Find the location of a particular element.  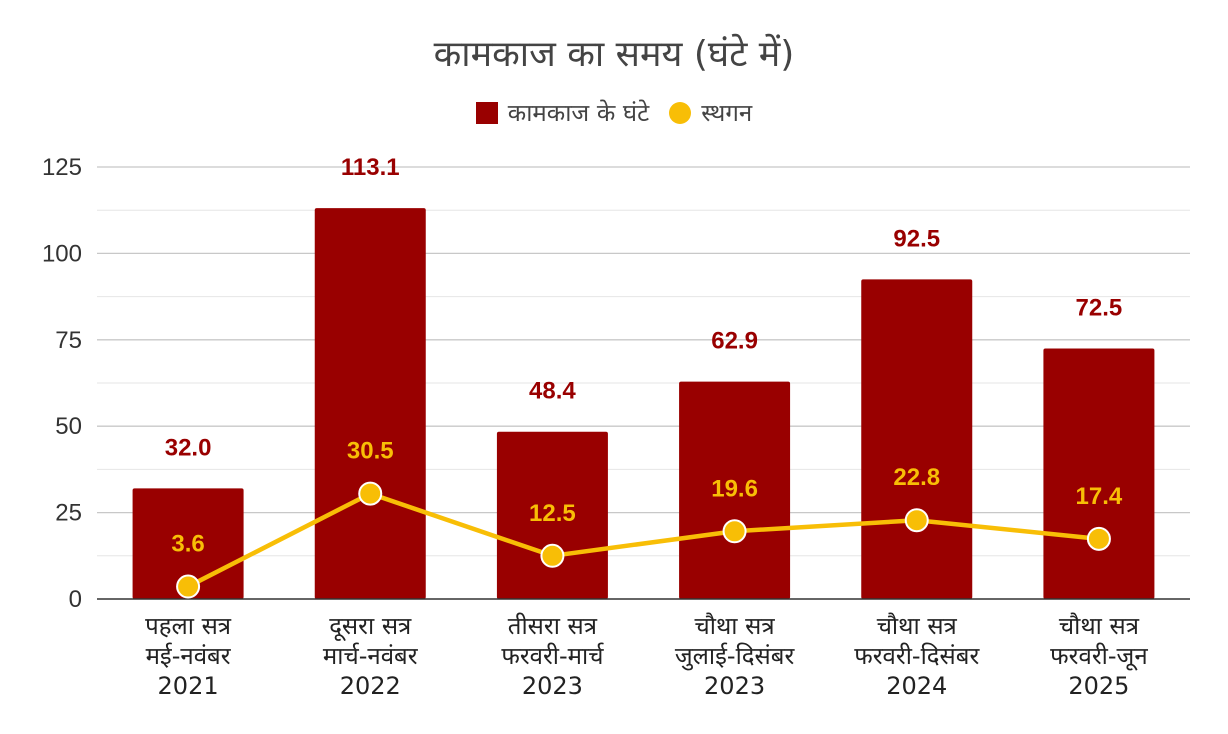

x-category-label: दूसरा सत्र is located at coordinates (370, 627).